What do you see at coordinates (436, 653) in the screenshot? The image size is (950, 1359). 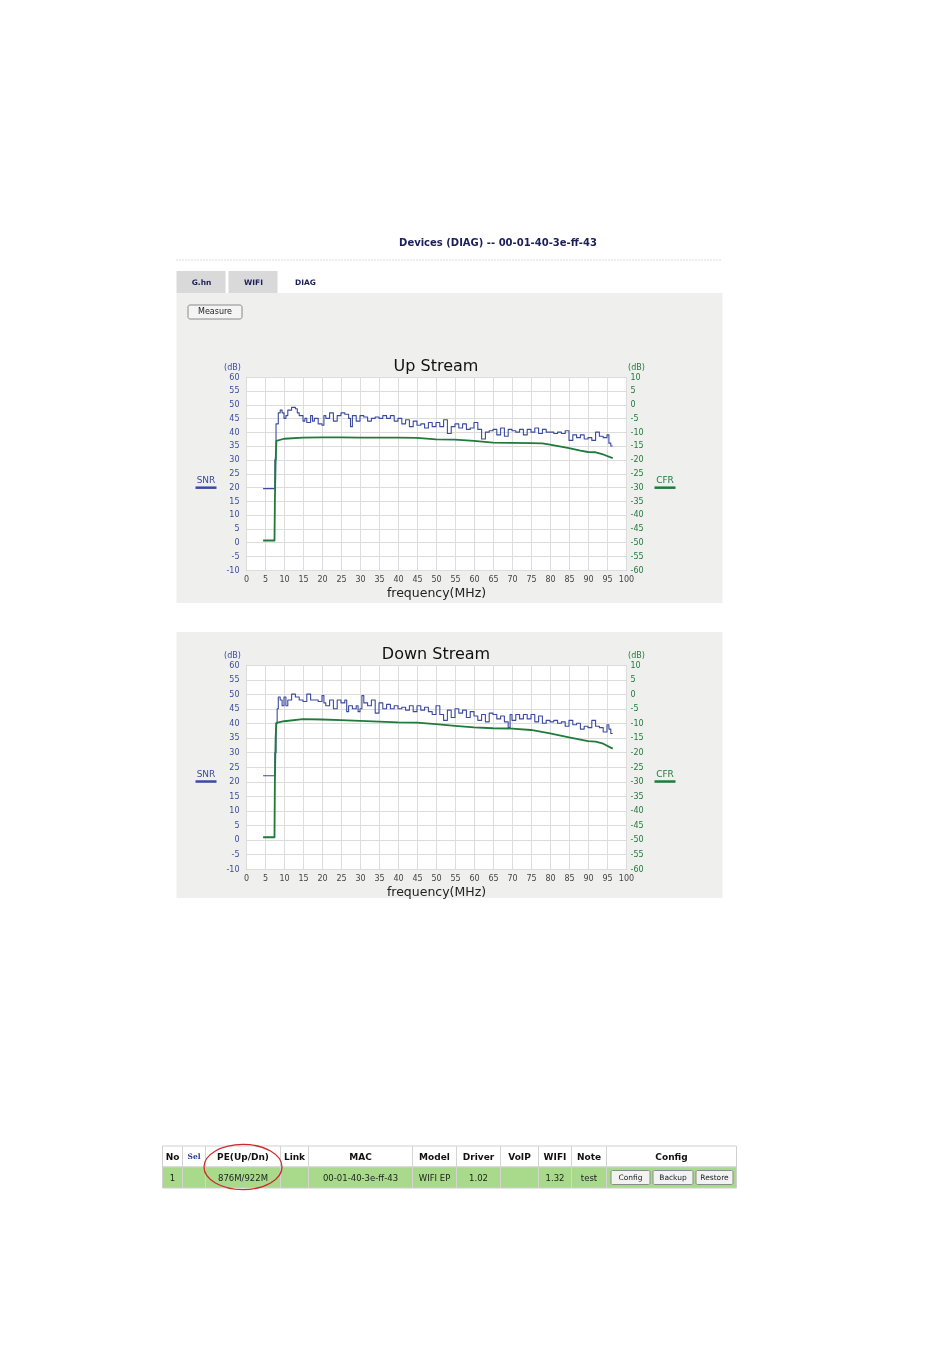 I see `chart-title: Down Stream` at bounding box center [436, 653].